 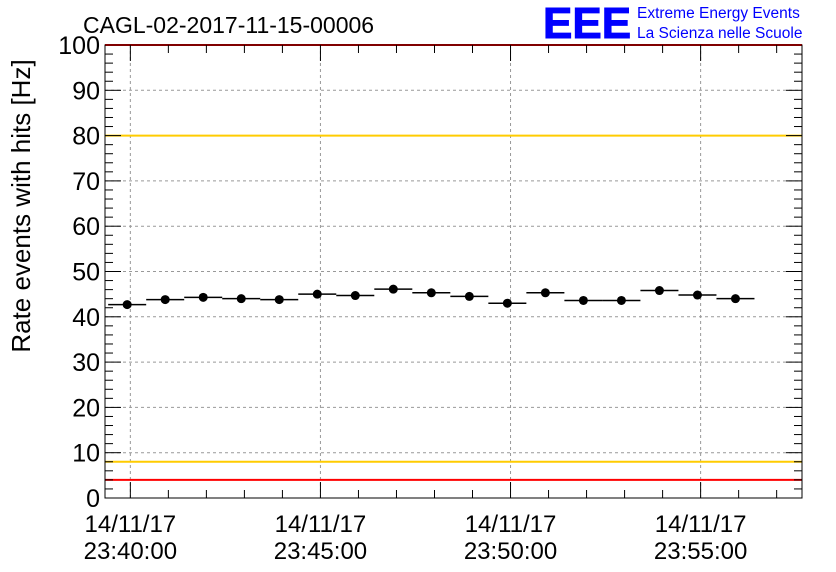 What do you see at coordinates (86, 182) in the screenshot?
I see `y-tick-label: 70` at bounding box center [86, 182].